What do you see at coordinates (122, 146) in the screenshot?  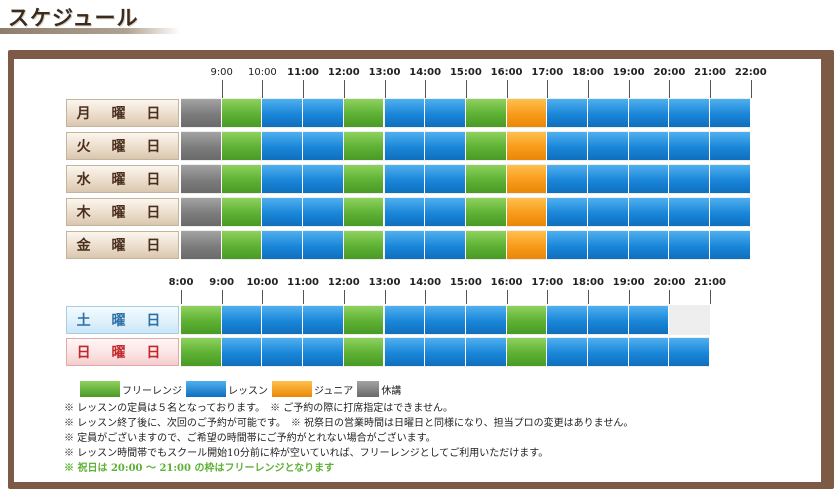 I see `day-label: 火 曜 日` at bounding box center [122, 146].